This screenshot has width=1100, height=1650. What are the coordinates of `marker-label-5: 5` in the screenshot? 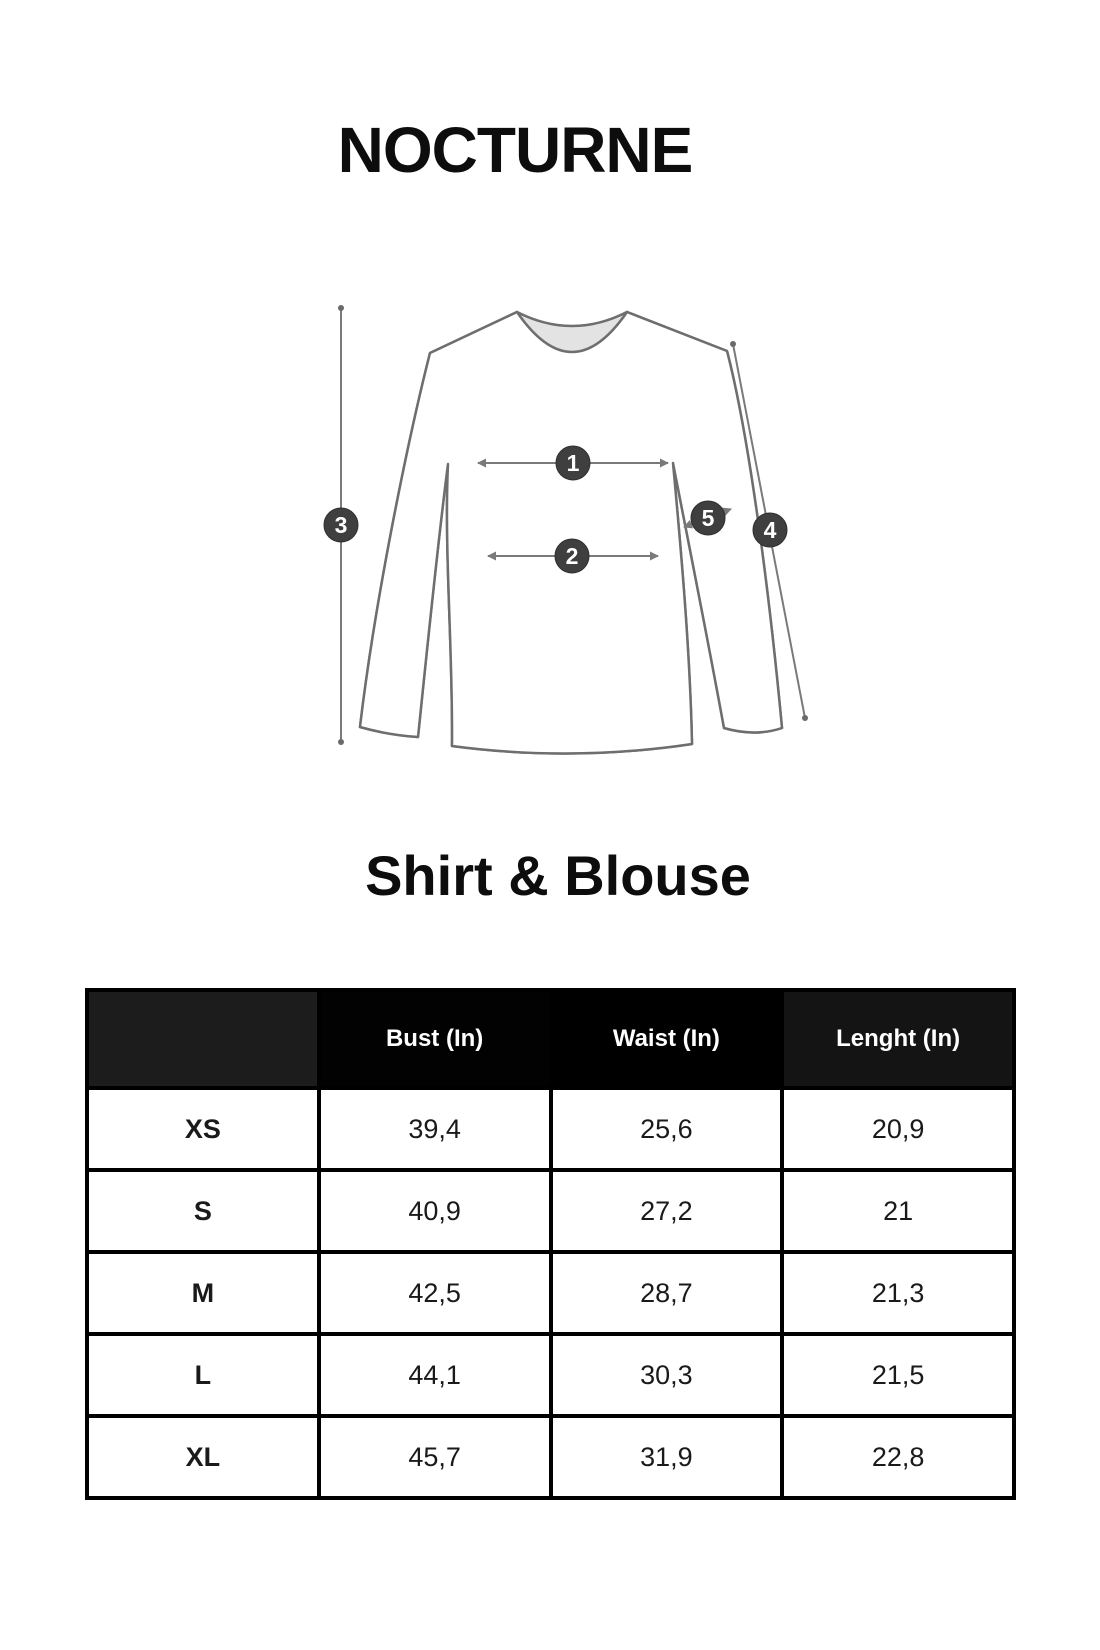 It's located at (708, 518).